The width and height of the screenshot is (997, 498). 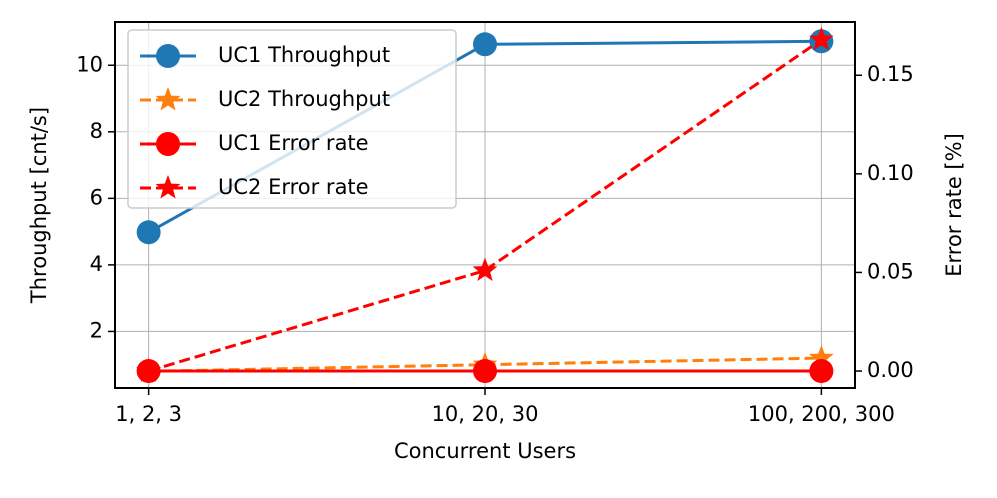 I want to click on legend-label: UC1 Throughput, so click(x=304, y=55).